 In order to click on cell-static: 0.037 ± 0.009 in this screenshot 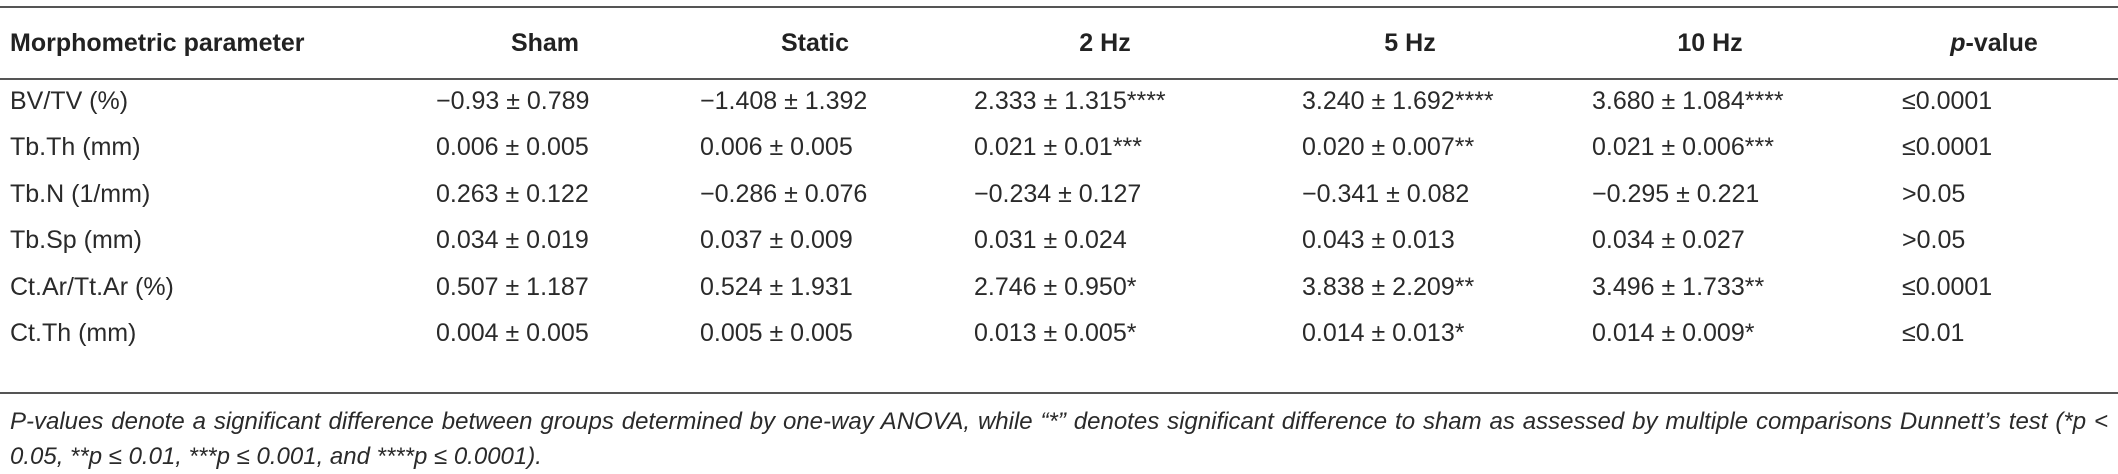, I will do `click(776, 240)`.